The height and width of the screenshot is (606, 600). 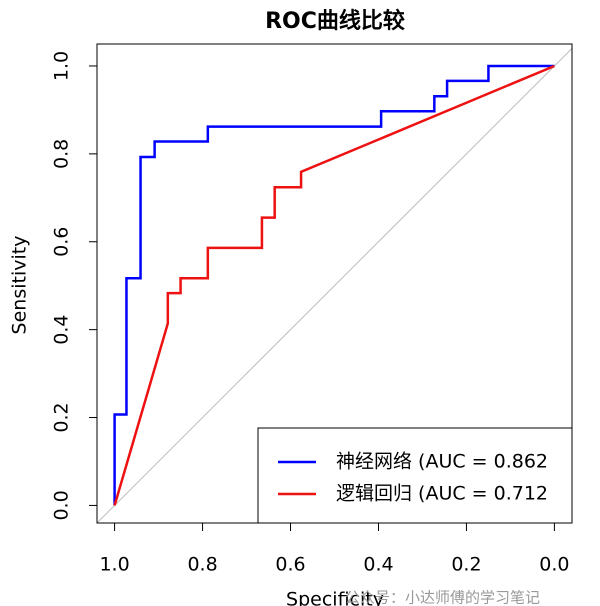 What do you see at coordinates (442, 462) in the screenshot?
I see `legend-label: 神经网络 (AUC = 0.862` at bounding box center [442, 462].